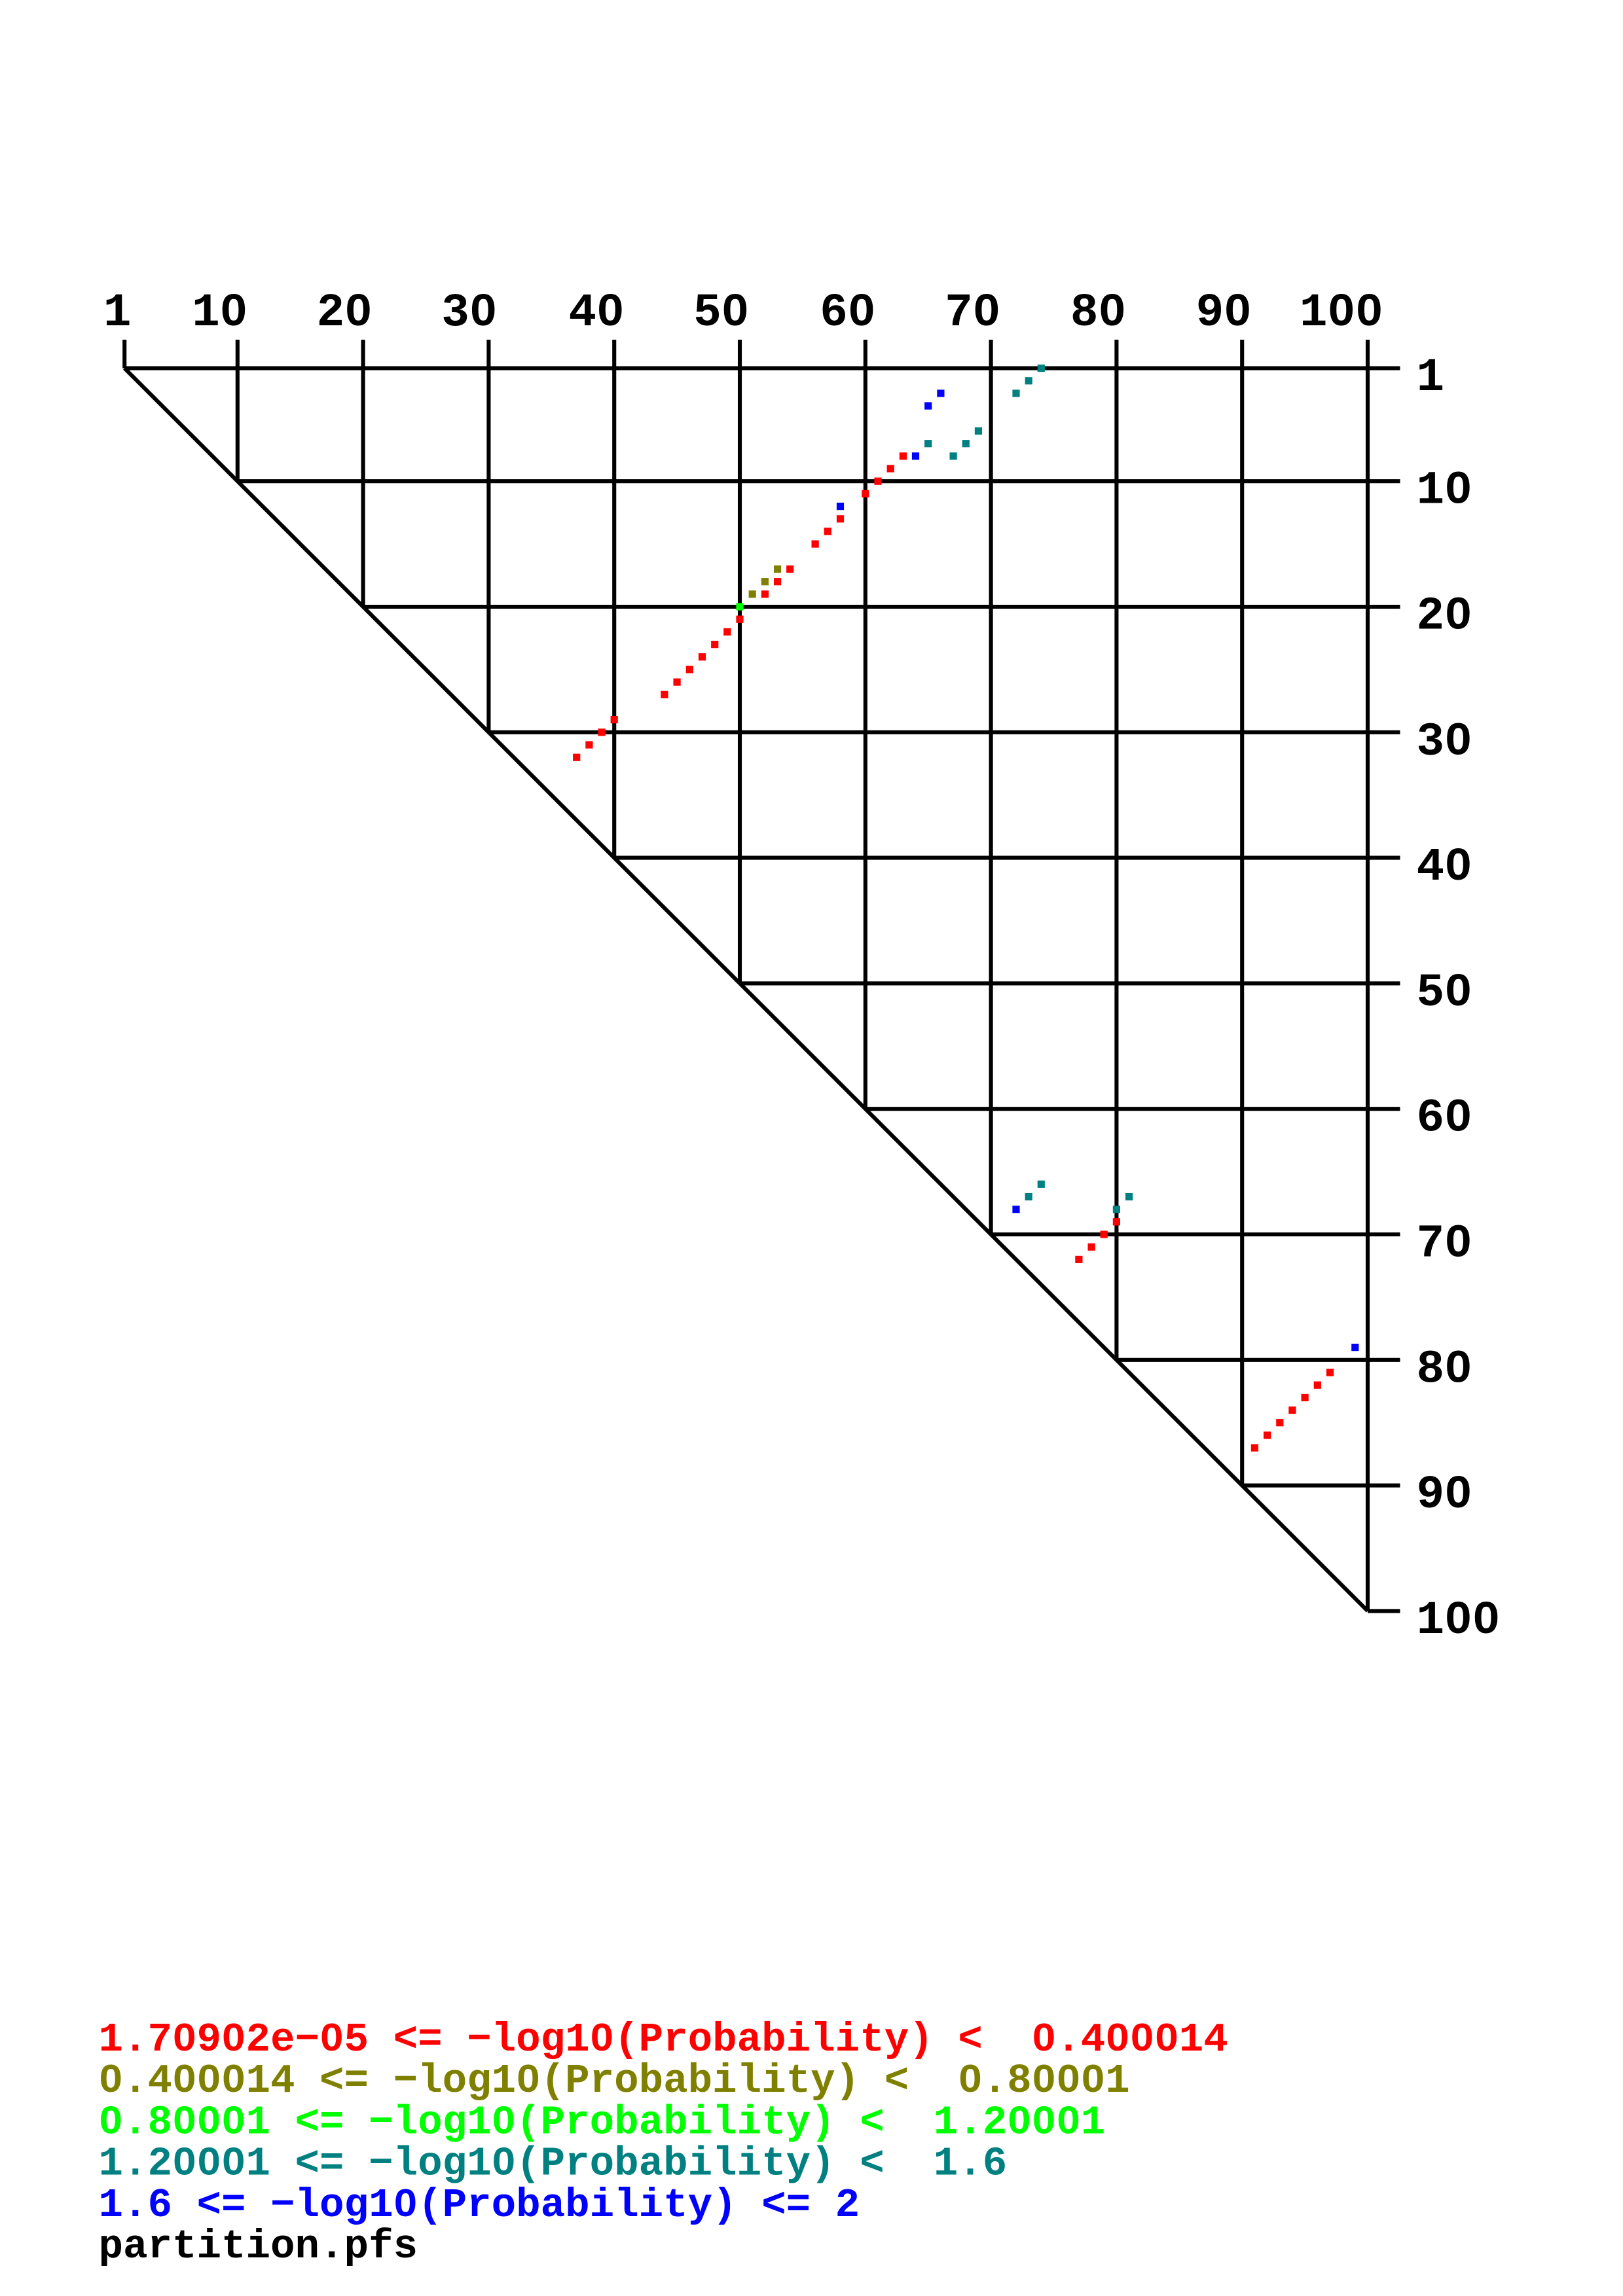  Describe the element at coordinates (602, 2122) in the screenshot. I see `svg-text:0.80001 <= −log10(Probability): 0.80001 <= −log10(Probability) < 1.20001` at that location.